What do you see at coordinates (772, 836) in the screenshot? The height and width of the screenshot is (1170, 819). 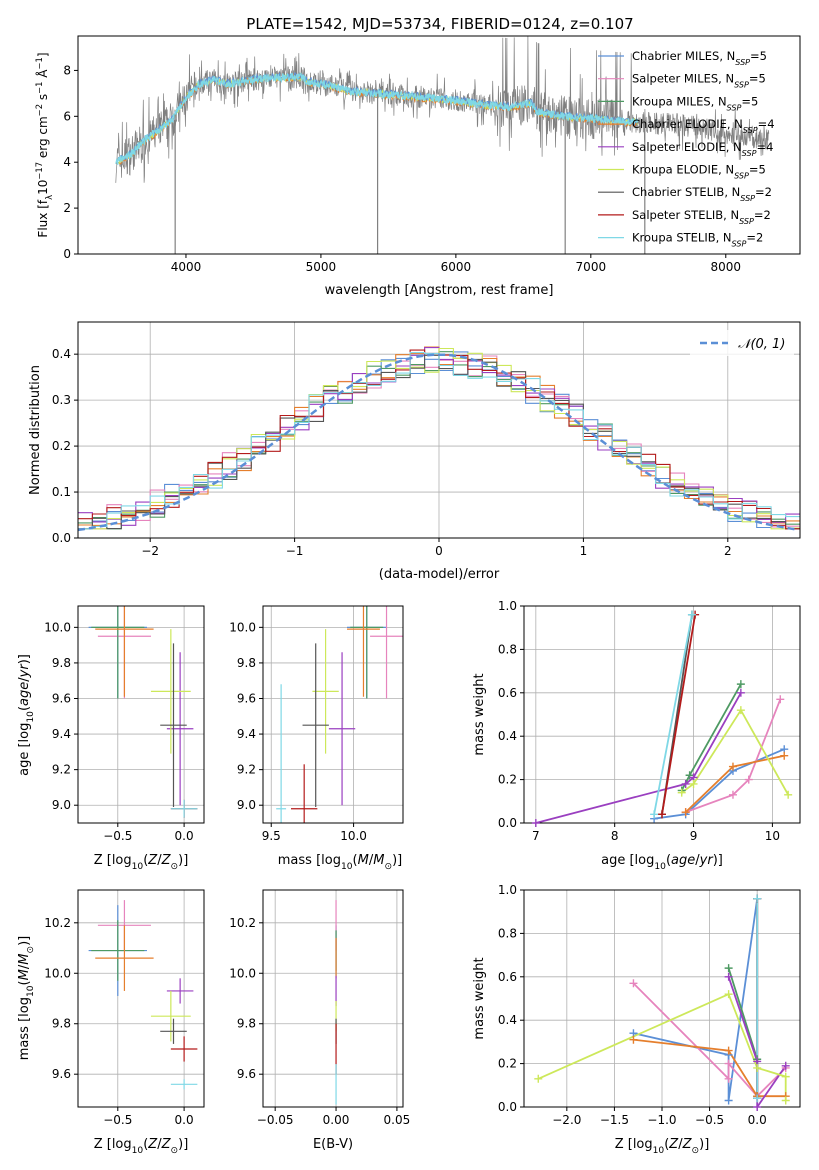 I see `x-tick-label: 10` at bounding box center [772, 836].